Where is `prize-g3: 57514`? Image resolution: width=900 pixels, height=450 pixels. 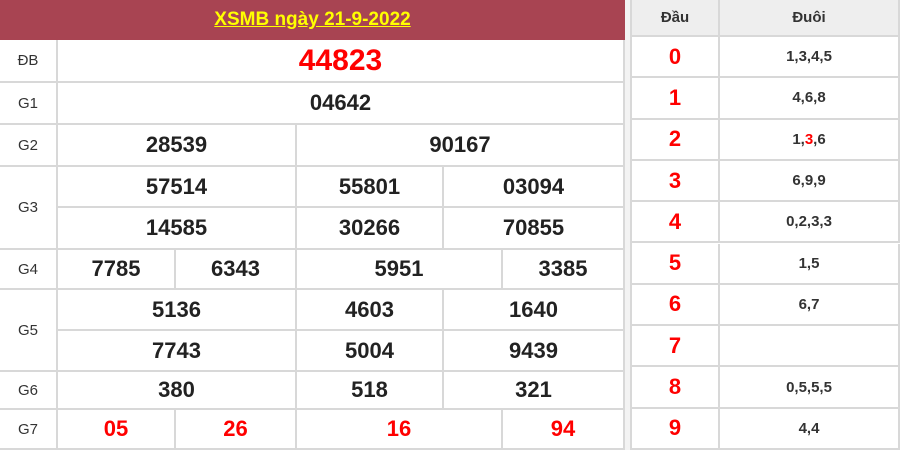
prize-g3: 57514 is located at coordinates (177, 187).